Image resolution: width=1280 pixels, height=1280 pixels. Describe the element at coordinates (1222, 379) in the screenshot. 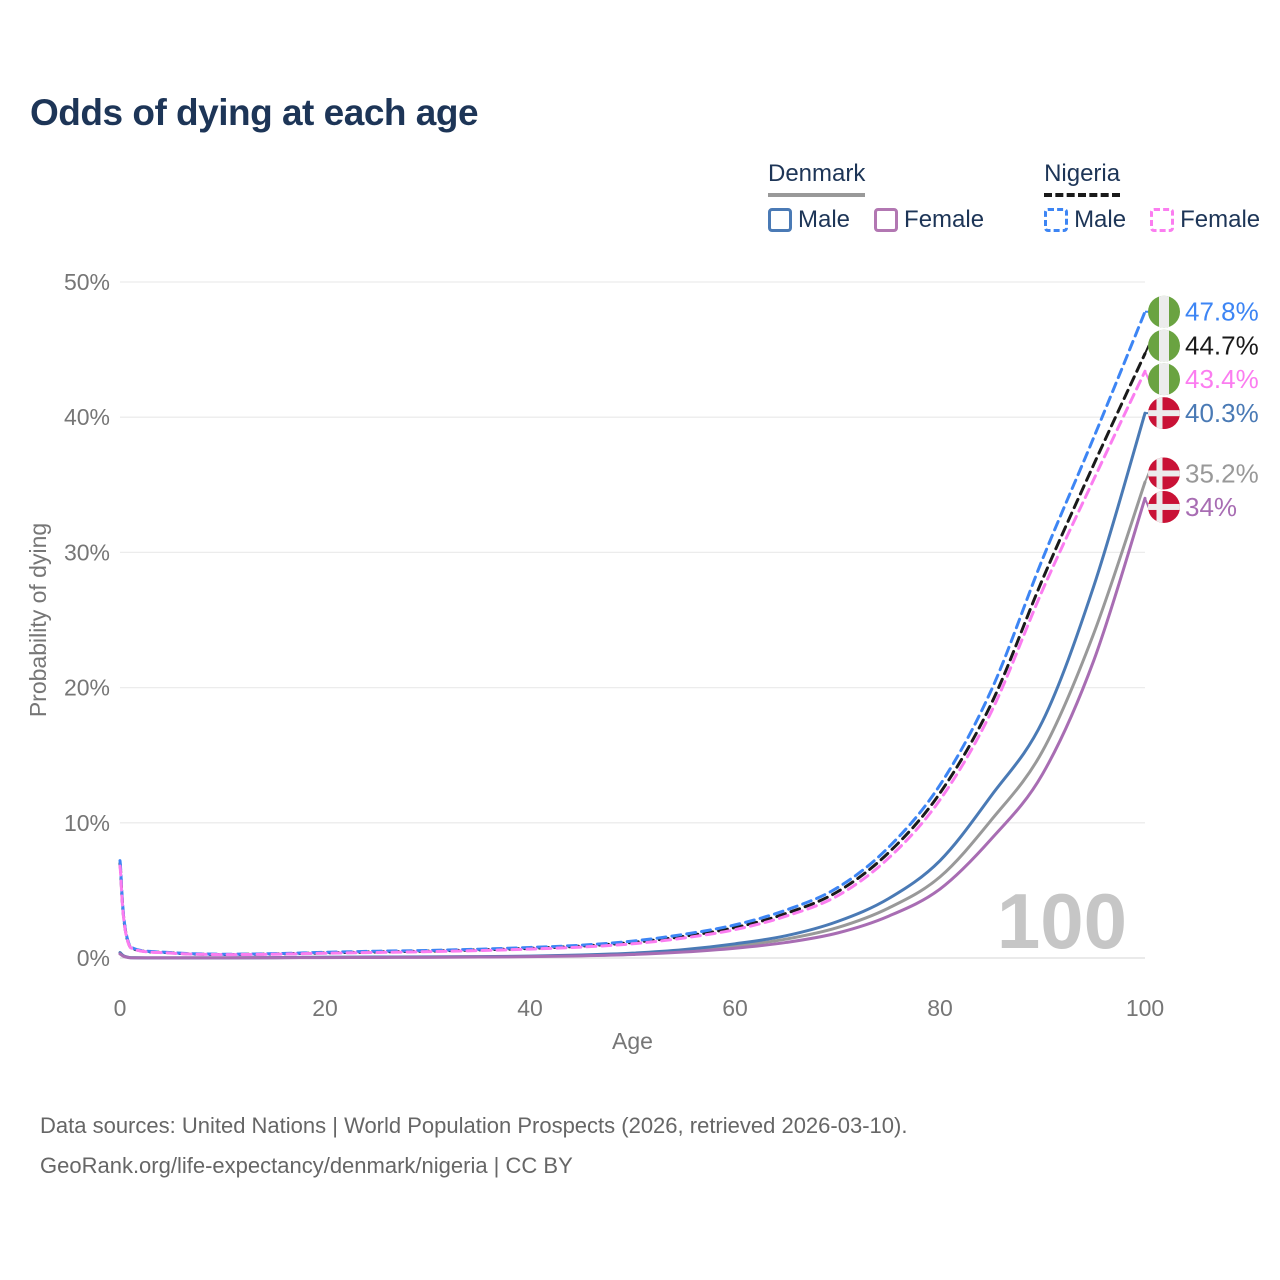

I see `end-value-label-nigeria-female: 43.4%` at that location.